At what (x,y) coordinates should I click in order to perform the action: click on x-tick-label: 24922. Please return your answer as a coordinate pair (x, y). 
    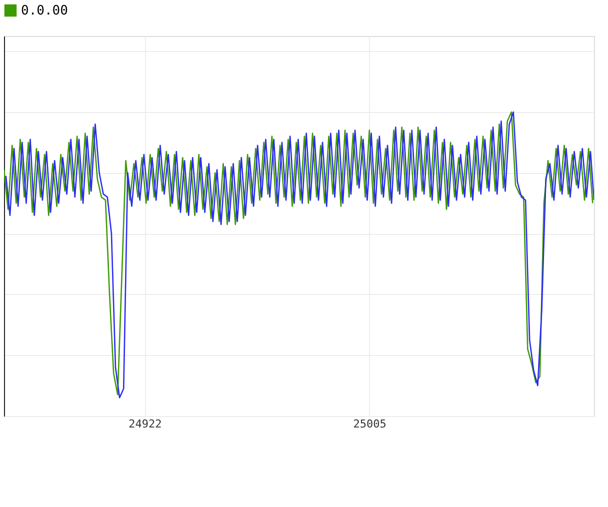
    Looking at the image, I should click on (145, 424).